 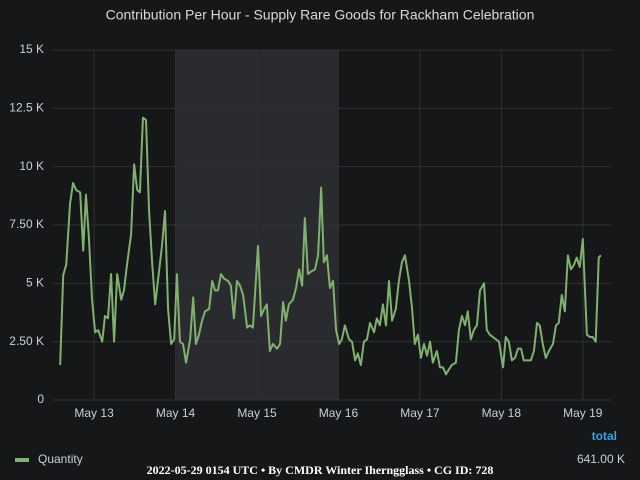 What do you see at coordinates (40, 399) in the screenshot?
I see `y-tick-label: 0` at bounding box center [40, 399].